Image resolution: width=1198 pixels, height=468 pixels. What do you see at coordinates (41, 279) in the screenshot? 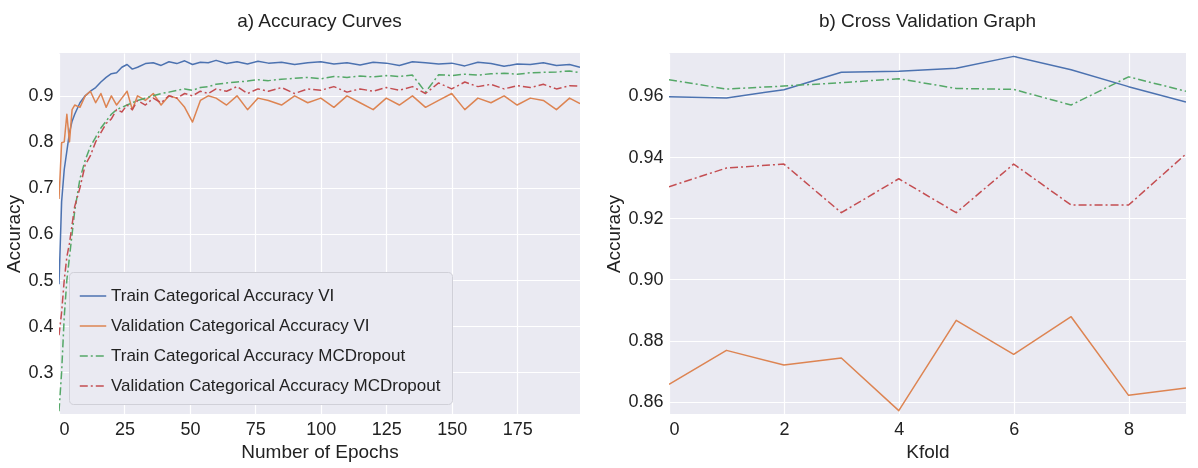
I see `y-tick-label: 0.5` at bounding box center [41, 279].